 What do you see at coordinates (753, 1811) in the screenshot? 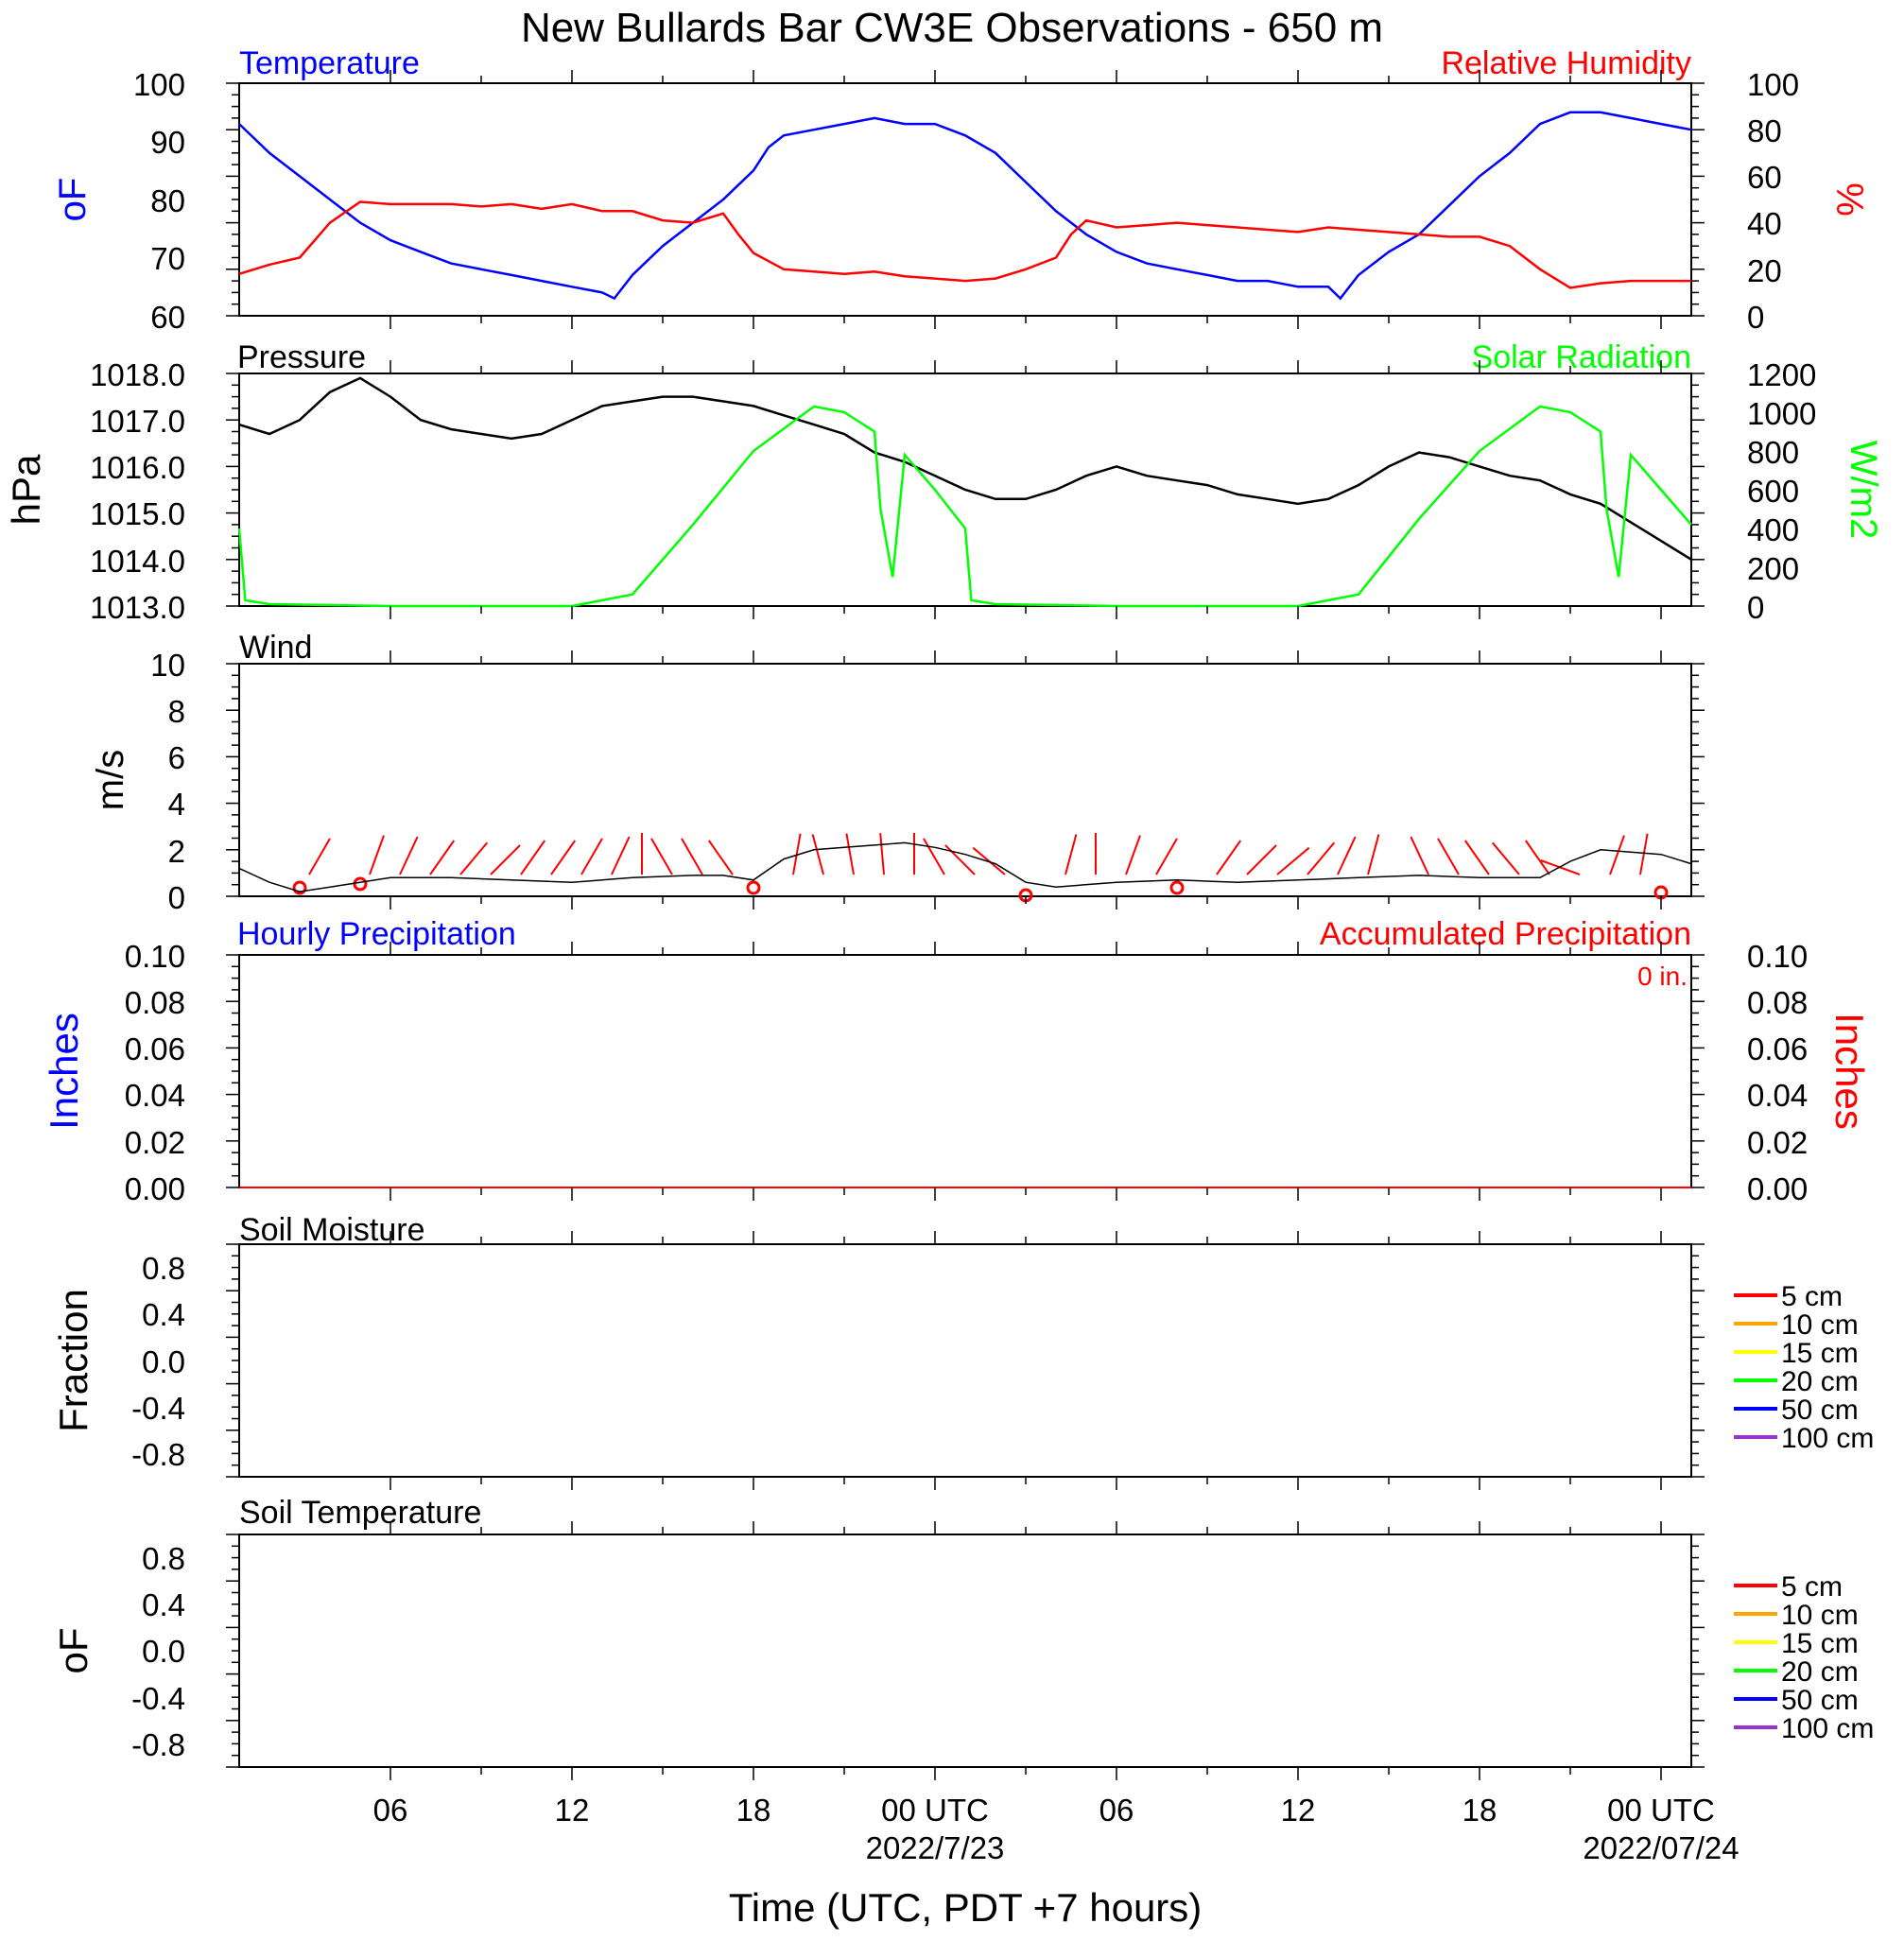
I see `x-tick-label: 18` at bounding box center [753, 1811].